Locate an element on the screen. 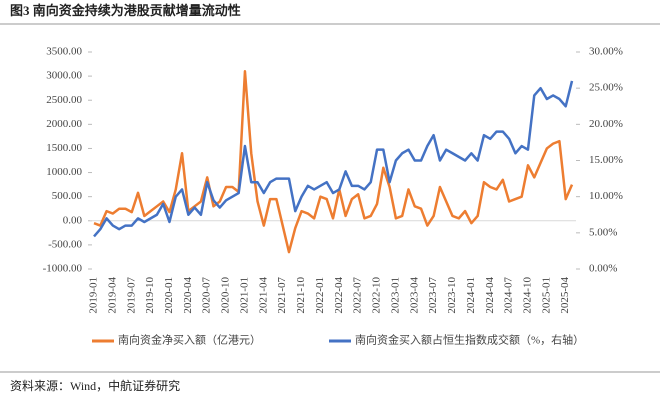  x-tick-label: 2022-07 is located at coordinates (358, 295).